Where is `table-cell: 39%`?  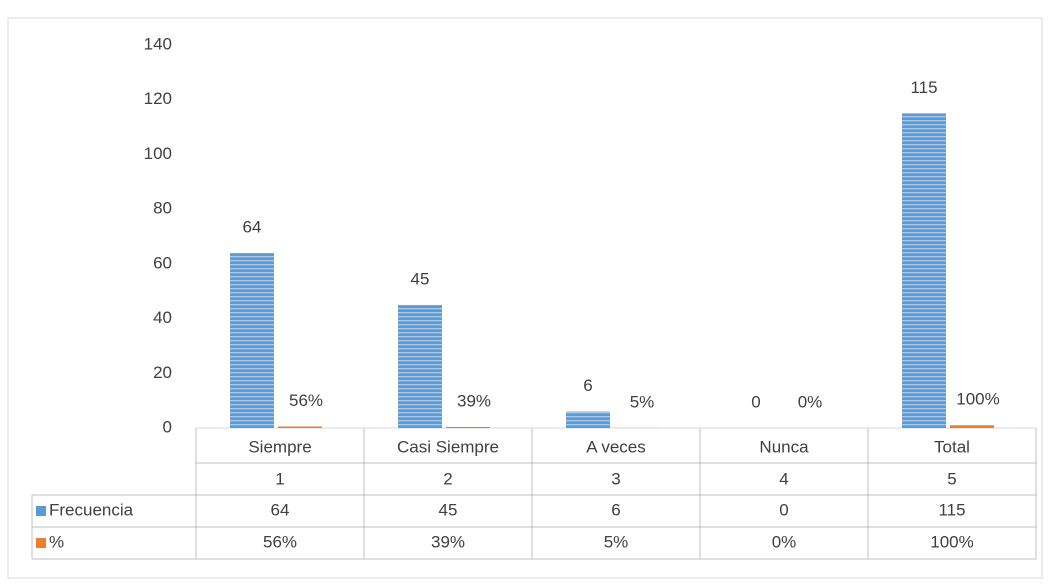 table-cell: 39% is located at coordinates (448, 541).